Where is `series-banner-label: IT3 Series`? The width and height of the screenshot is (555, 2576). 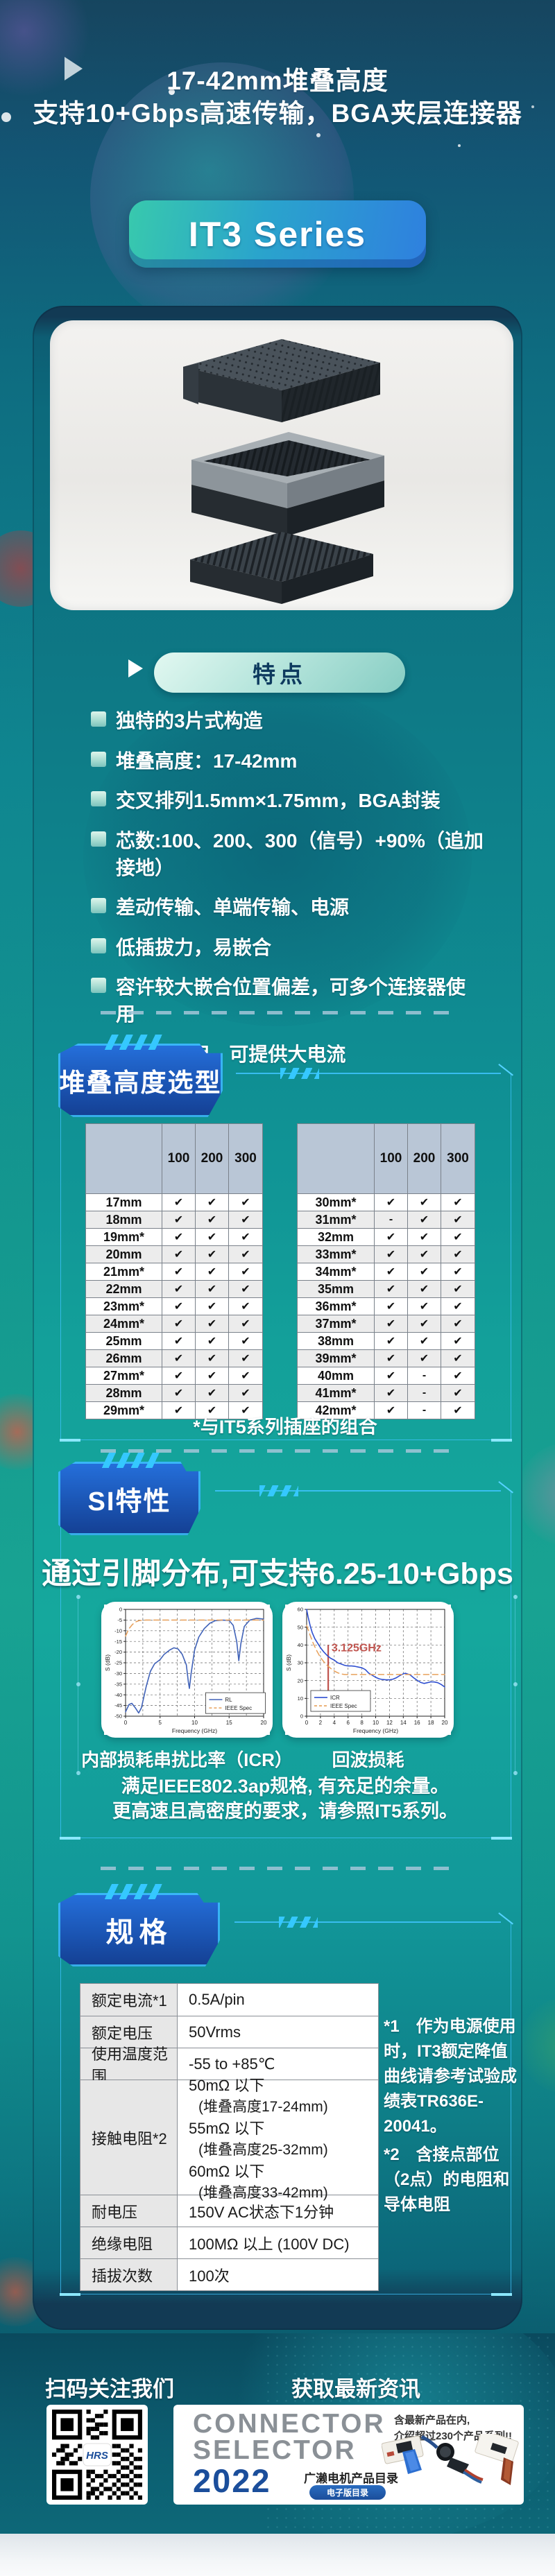
series-banner-label: IT3 Series is located at coordinates (277, 234).